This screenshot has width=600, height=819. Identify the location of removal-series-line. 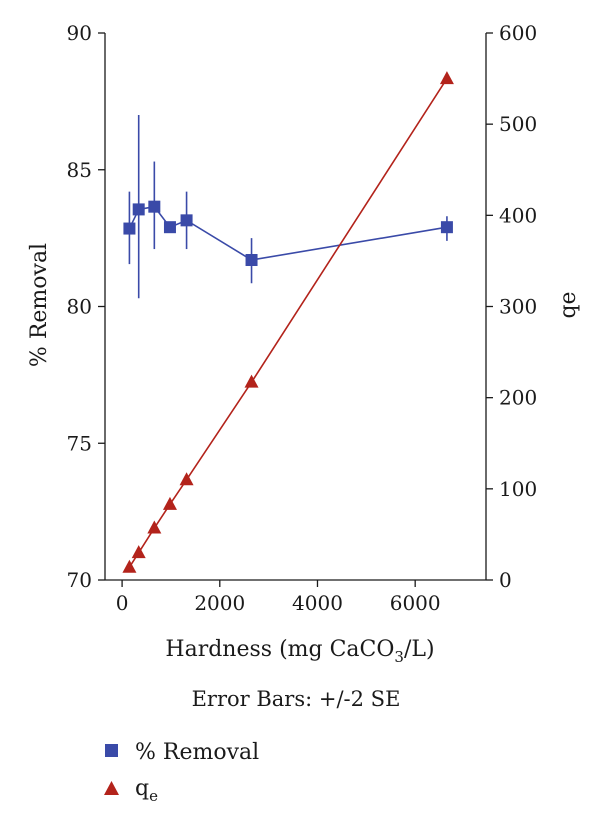
(288, 233).